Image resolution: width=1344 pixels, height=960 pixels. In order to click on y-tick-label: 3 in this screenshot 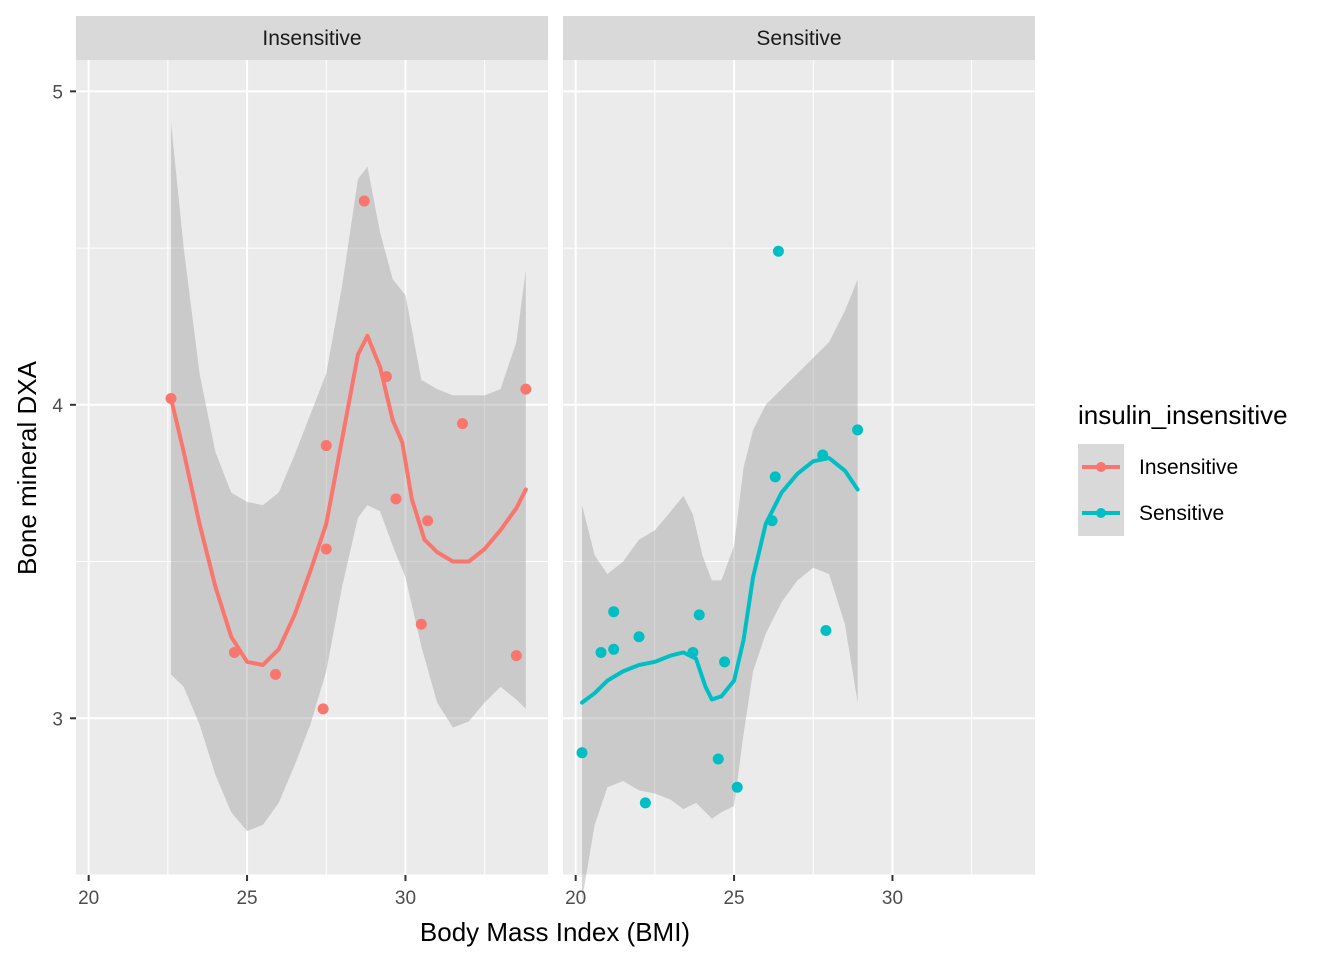, I will do `click(57, 719)`.